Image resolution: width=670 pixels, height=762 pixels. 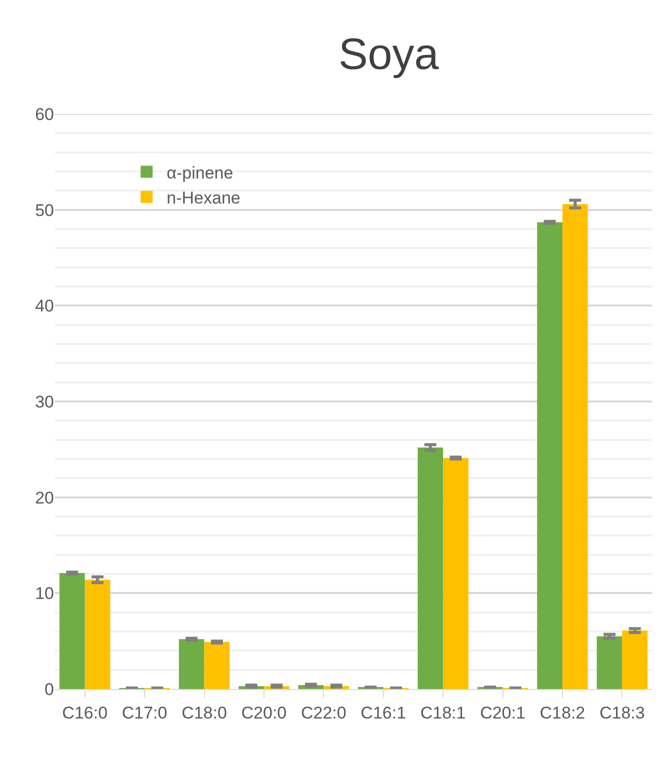 I want to click on x-tick-label: C18:3, so click(x=622, y=712).